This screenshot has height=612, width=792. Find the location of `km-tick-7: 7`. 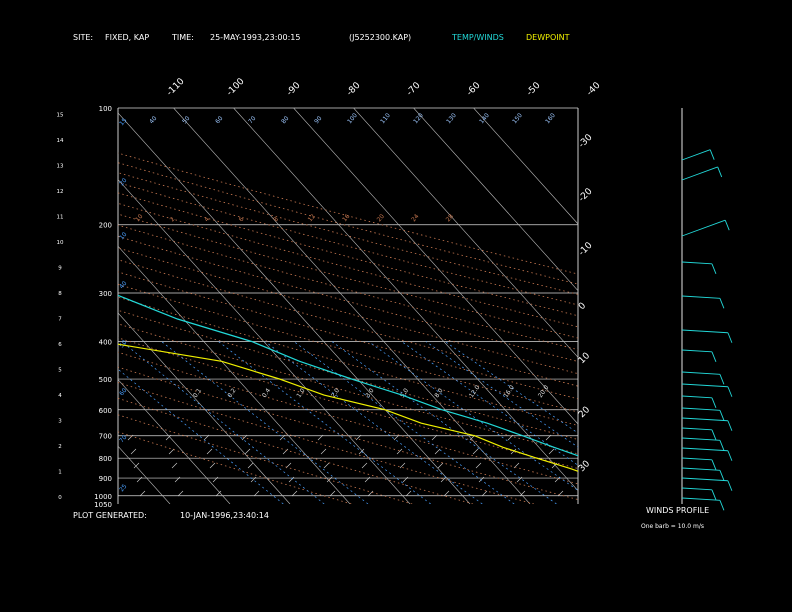

km-tick-7: 7 is located at coordinates (60, 320).